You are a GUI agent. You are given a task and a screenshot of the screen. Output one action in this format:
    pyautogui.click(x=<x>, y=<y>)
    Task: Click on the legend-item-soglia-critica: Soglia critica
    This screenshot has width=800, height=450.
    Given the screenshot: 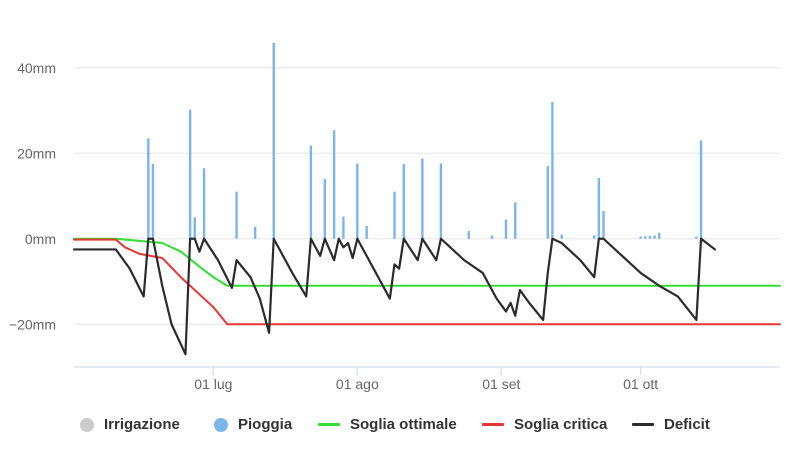 What is the action you would take?
    pyautogui.click(x=544, y=424)
    